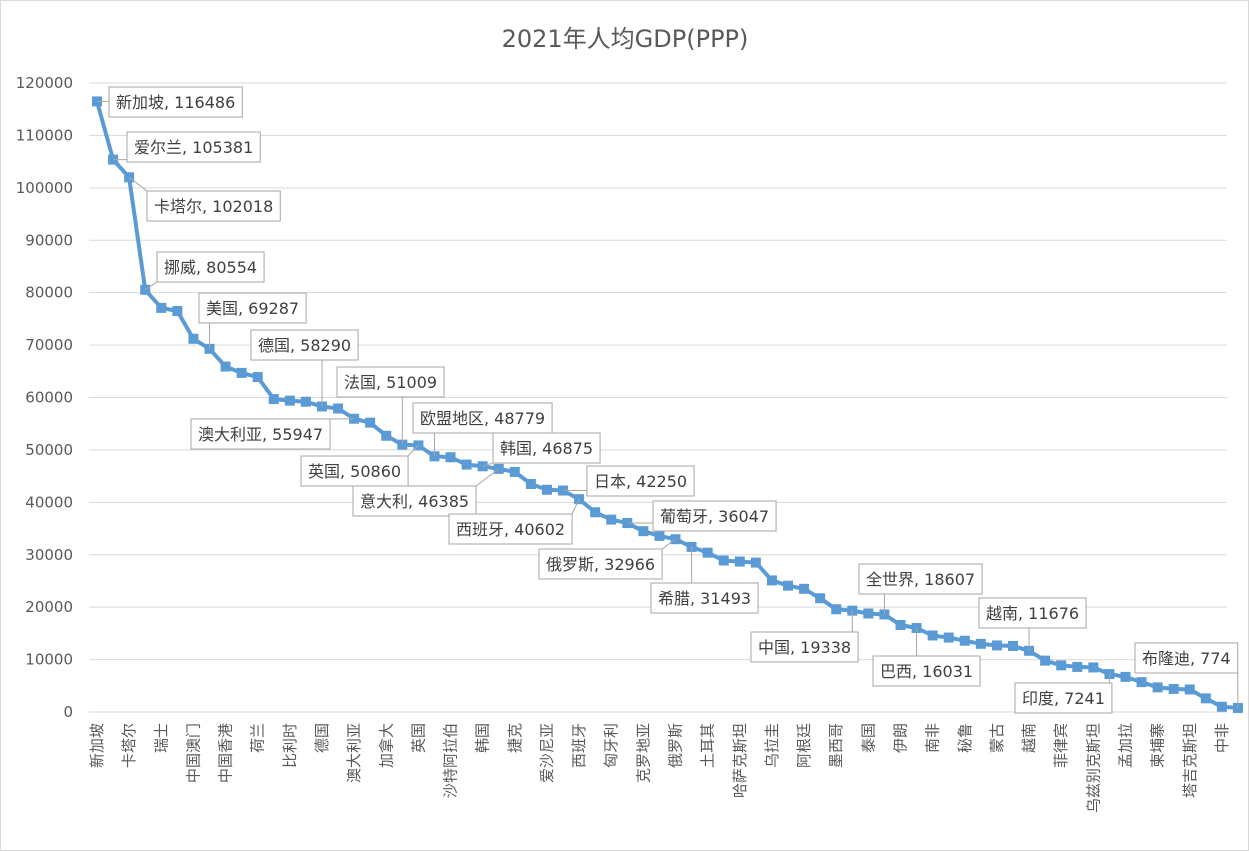 This screenshot has width=1249, height=852. Describe the element at coordinates (708, 745) in the screenshot. I see `x-tick-label: 土耳其` at that location.